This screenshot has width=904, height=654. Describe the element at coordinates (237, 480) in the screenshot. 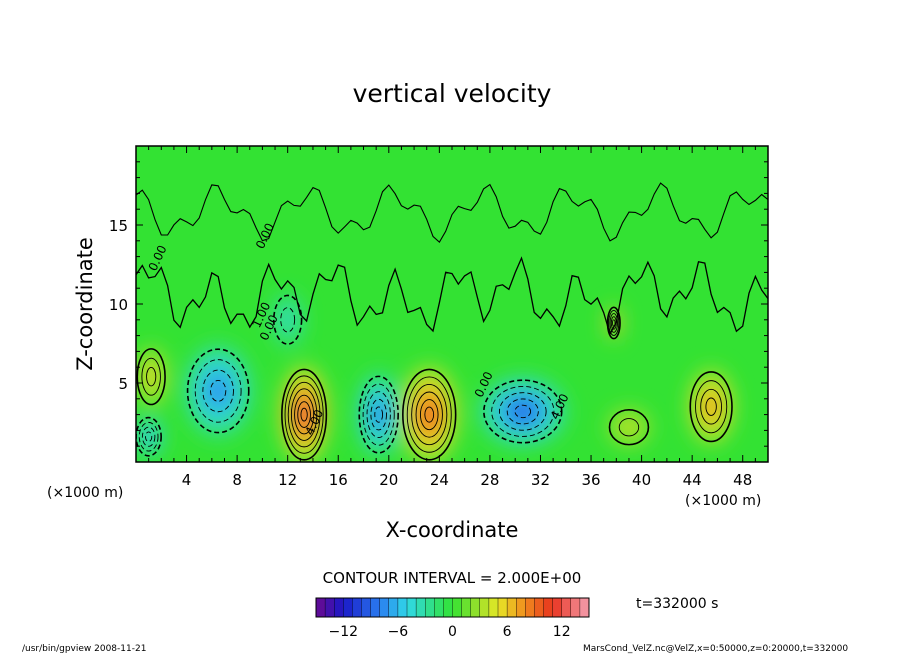

I see `x-tick-label-8: 8` at that location.